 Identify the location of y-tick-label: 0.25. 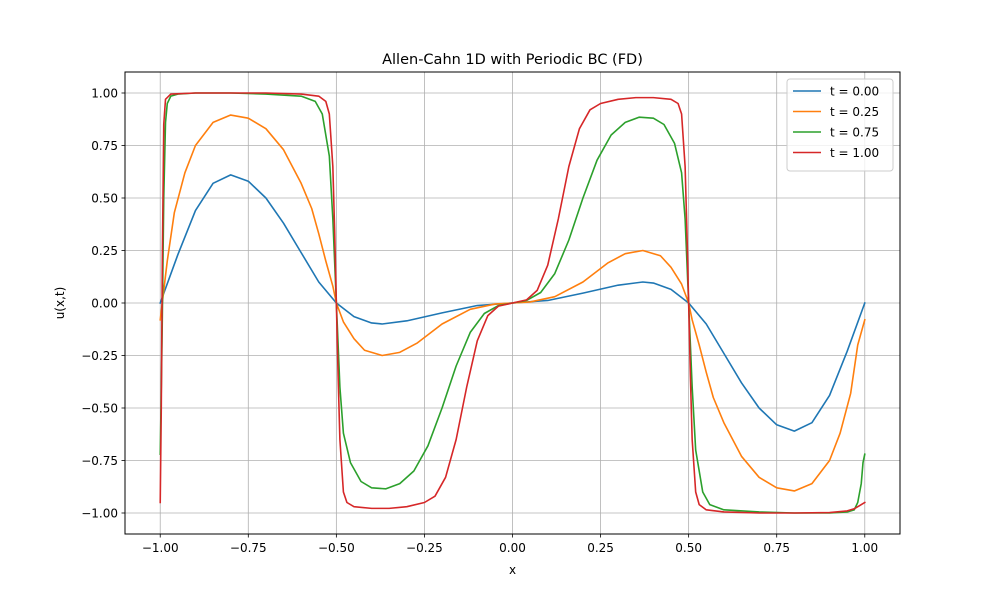
(104, 251).